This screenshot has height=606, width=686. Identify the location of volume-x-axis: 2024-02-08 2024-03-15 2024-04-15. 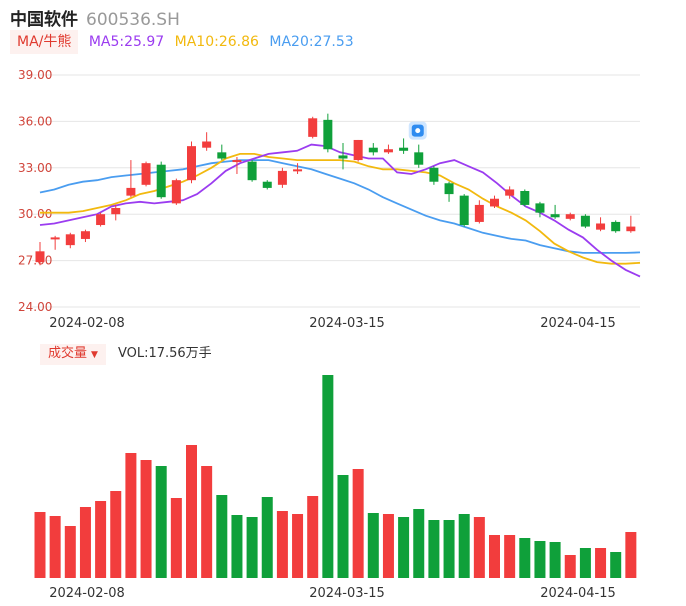
(332, 593).